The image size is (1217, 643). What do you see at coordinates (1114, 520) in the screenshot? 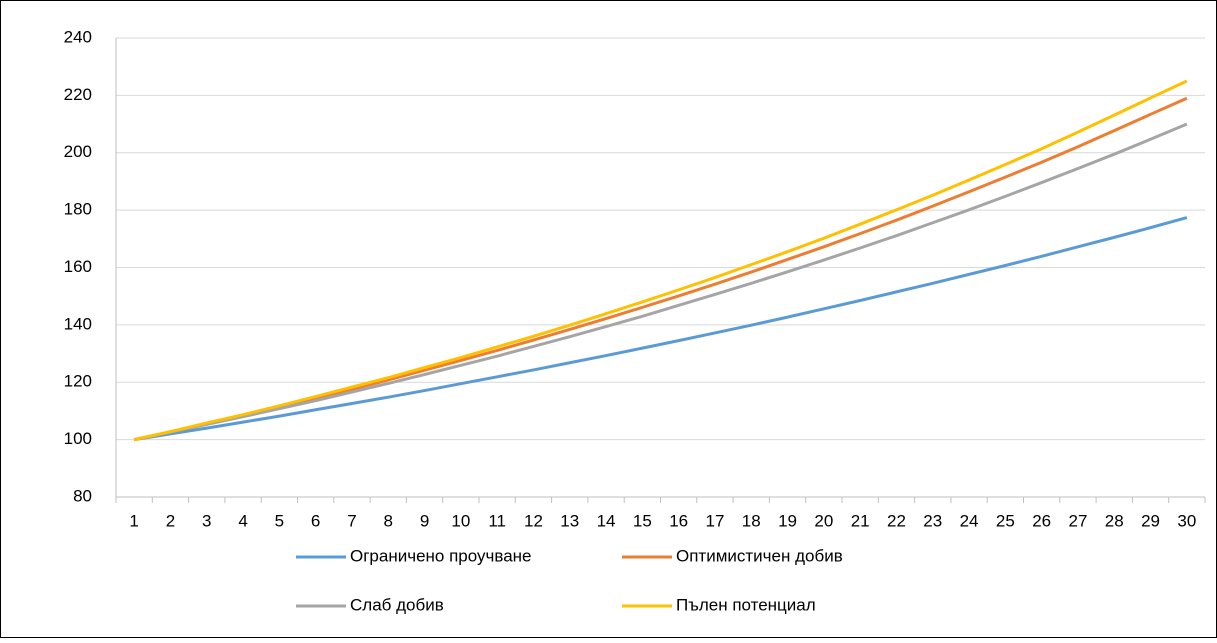
I see `x-tick-label: 28` at bounding box center [1114, 520].